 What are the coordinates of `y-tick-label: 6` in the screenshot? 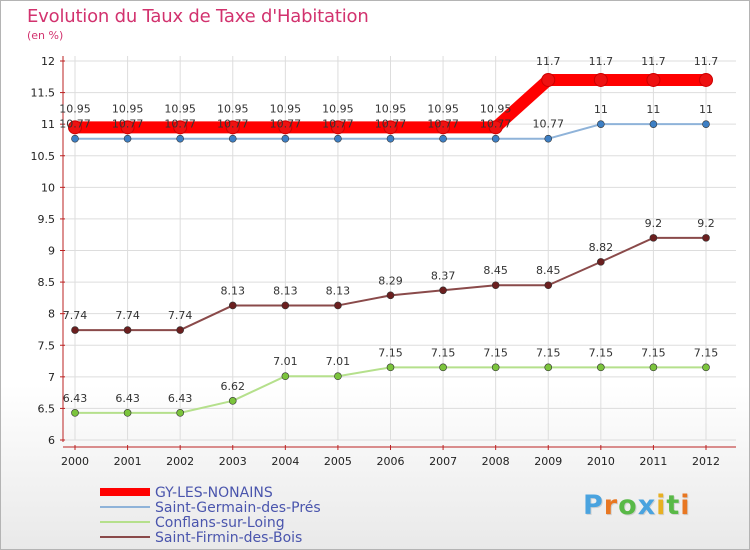 It's located at (51, 440).